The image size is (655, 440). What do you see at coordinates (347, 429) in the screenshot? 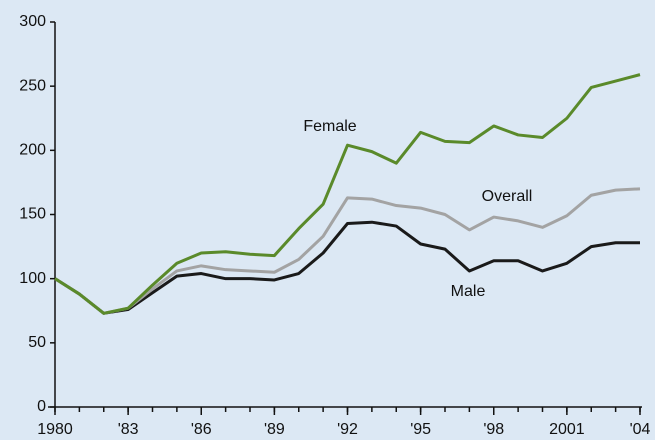
I see `x-tick-label: '92` at bounding box center [347, 429].